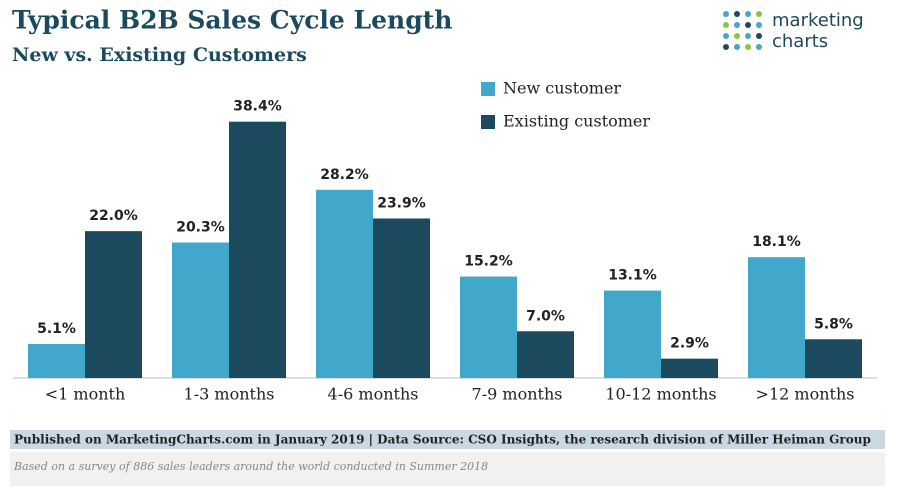 Image resolution: width=900 pixels, height=493 pixels. I want to click on logo-text: charts, so click(800, 41).